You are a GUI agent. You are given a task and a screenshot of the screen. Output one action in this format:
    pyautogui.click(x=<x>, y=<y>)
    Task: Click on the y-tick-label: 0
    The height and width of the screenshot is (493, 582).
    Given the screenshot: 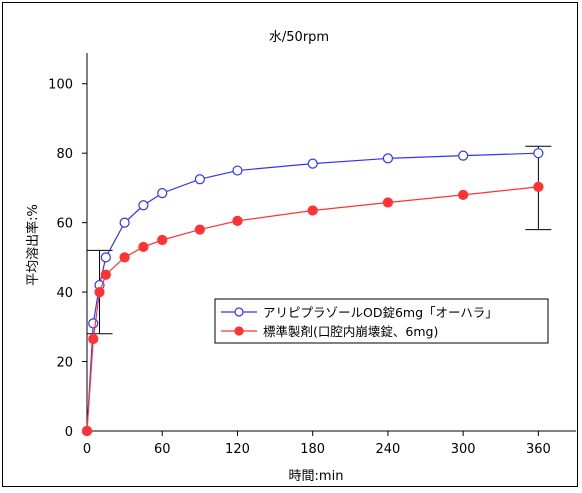 What is the action you would take?
    pyautogui.click(x=69, y=432)
    